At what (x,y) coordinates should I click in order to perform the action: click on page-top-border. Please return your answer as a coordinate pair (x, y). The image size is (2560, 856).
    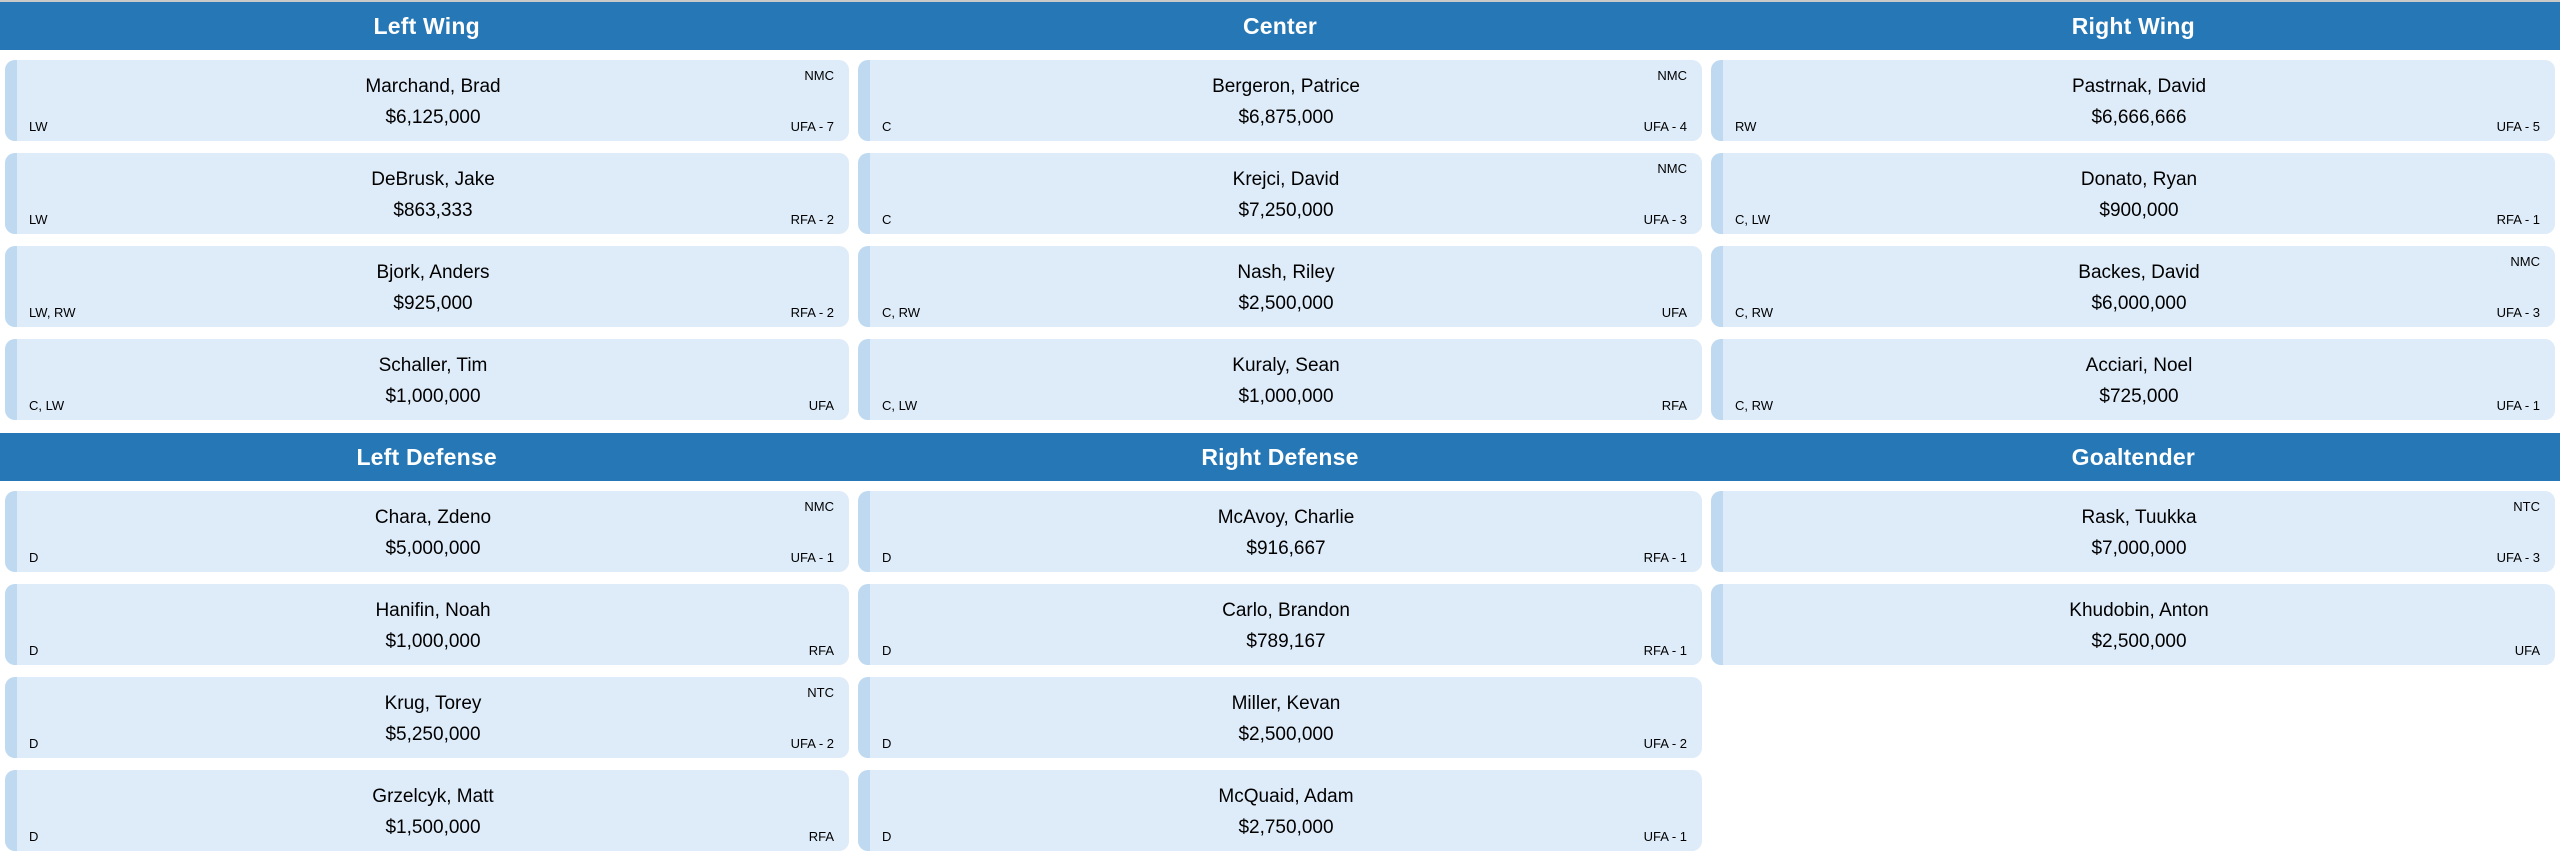
    Looking at the image, I should click on (1280, 1).